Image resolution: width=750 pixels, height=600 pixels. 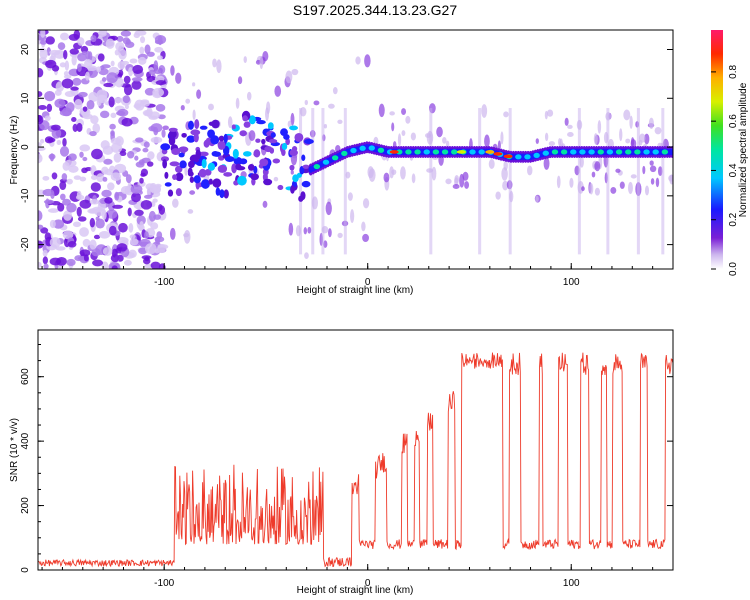 I want to click on x-tick-label: 100, so click(x=571, y=282).